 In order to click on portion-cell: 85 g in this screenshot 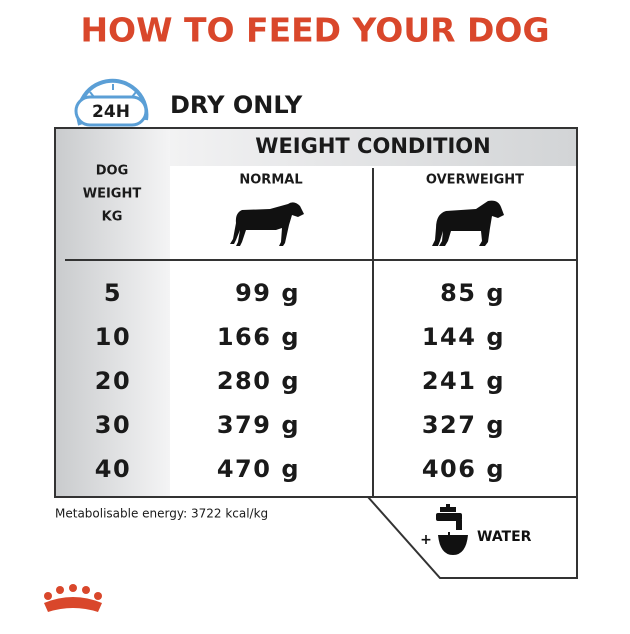, I will do `click(472, 293)`.